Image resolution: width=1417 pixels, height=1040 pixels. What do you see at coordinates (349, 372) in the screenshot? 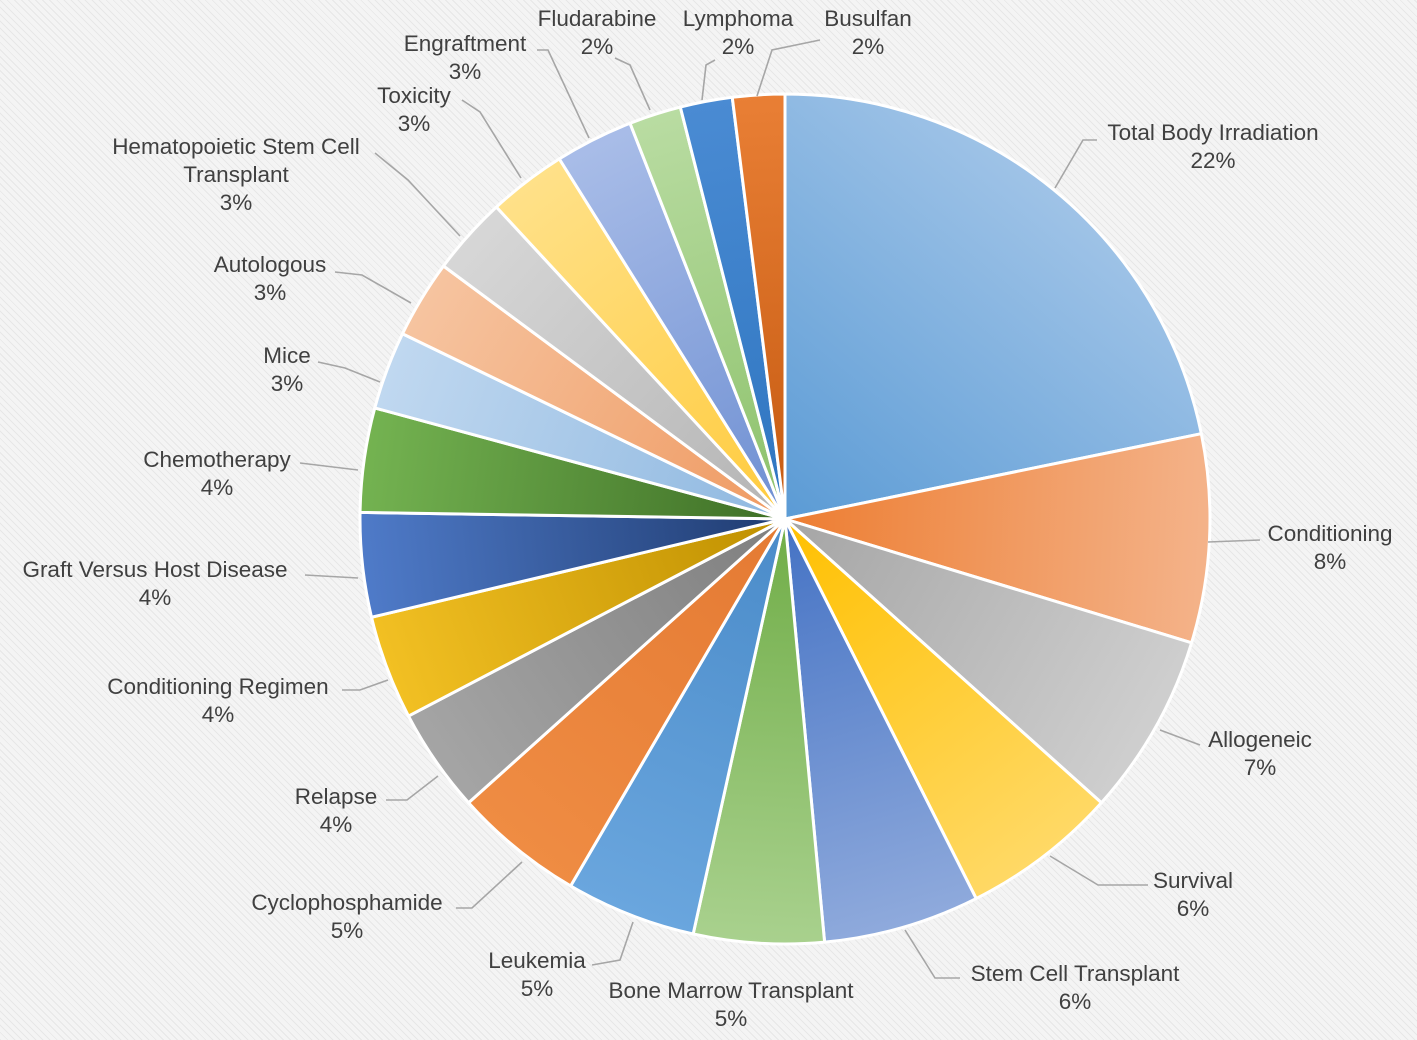
I see `leader-line-mice` at bounding box center [349, 372].